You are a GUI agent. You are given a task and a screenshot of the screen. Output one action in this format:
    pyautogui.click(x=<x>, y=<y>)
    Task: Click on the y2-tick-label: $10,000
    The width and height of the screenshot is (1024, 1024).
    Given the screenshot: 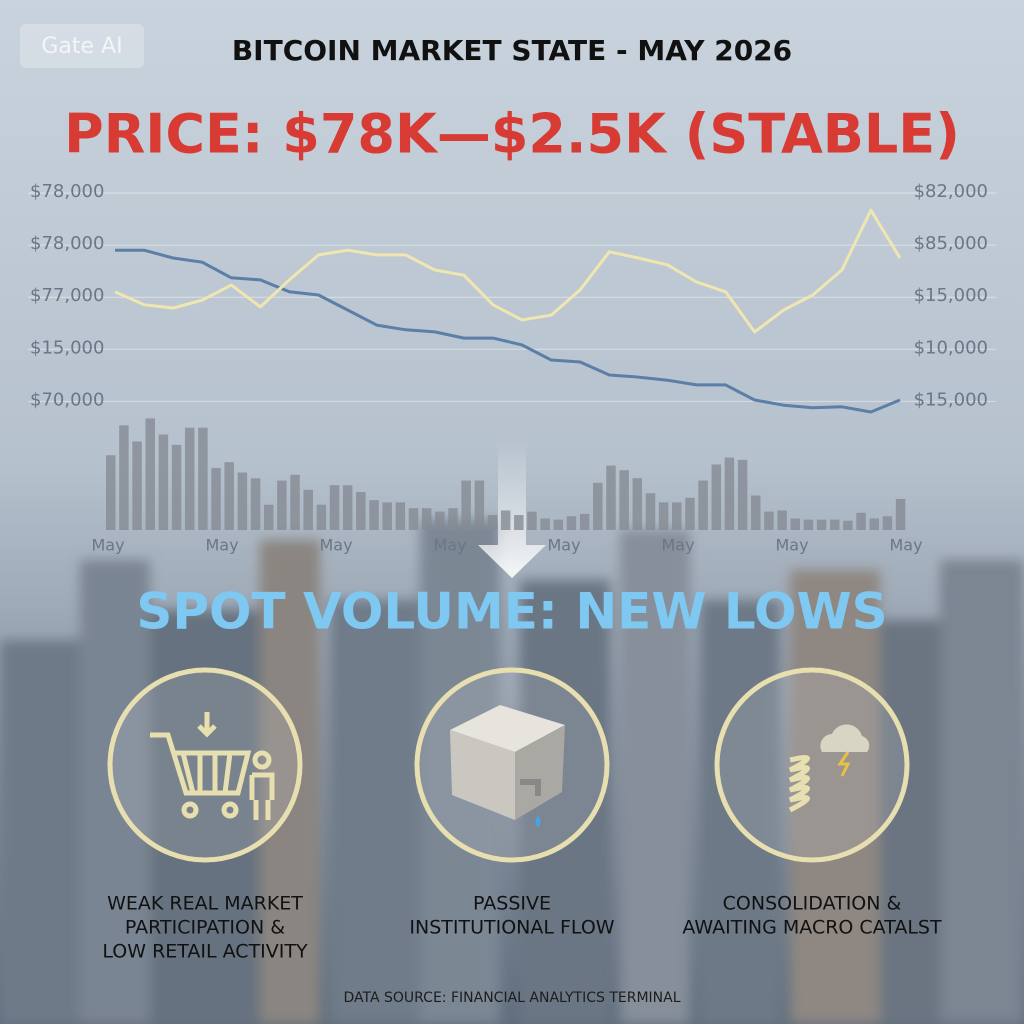 What is the action you would take?
    pyautogui.click(x=951, y=347)
    